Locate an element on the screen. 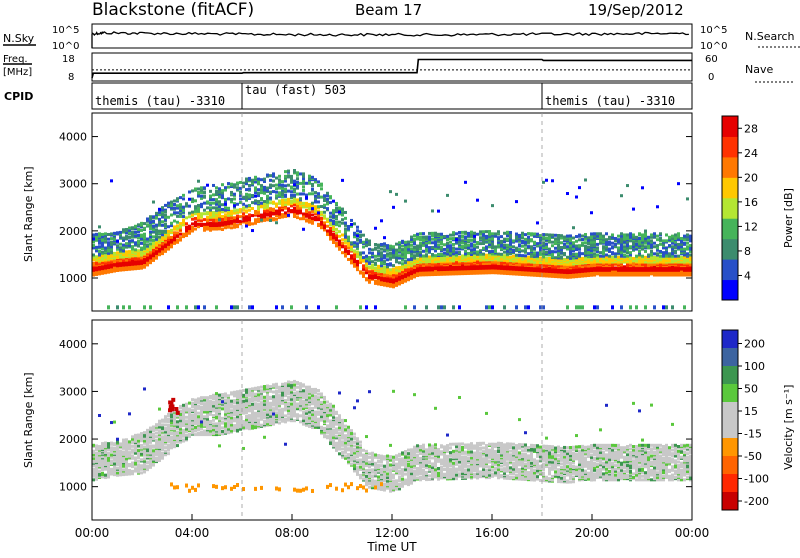 This screenshot has width=800, height=558. freq-left-tick-bottom: 8 is located at coordinates (71, 77).